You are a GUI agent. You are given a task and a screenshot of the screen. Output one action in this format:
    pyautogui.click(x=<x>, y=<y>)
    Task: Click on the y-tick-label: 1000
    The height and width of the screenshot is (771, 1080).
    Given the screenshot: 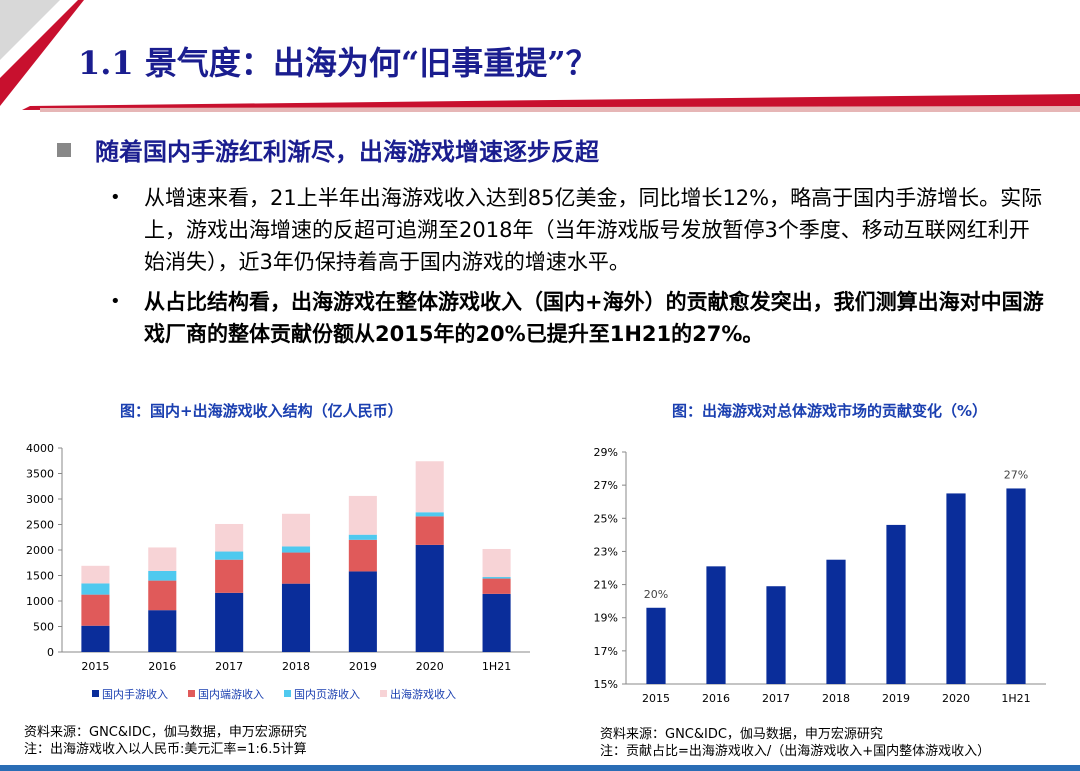 What is the action you would take?
    pyautogui.click(x=40, y=601)
    